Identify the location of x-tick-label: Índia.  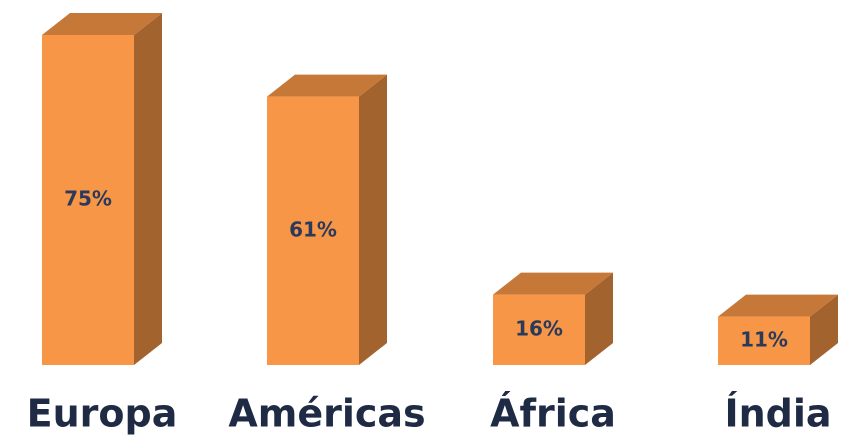
(777, 414).